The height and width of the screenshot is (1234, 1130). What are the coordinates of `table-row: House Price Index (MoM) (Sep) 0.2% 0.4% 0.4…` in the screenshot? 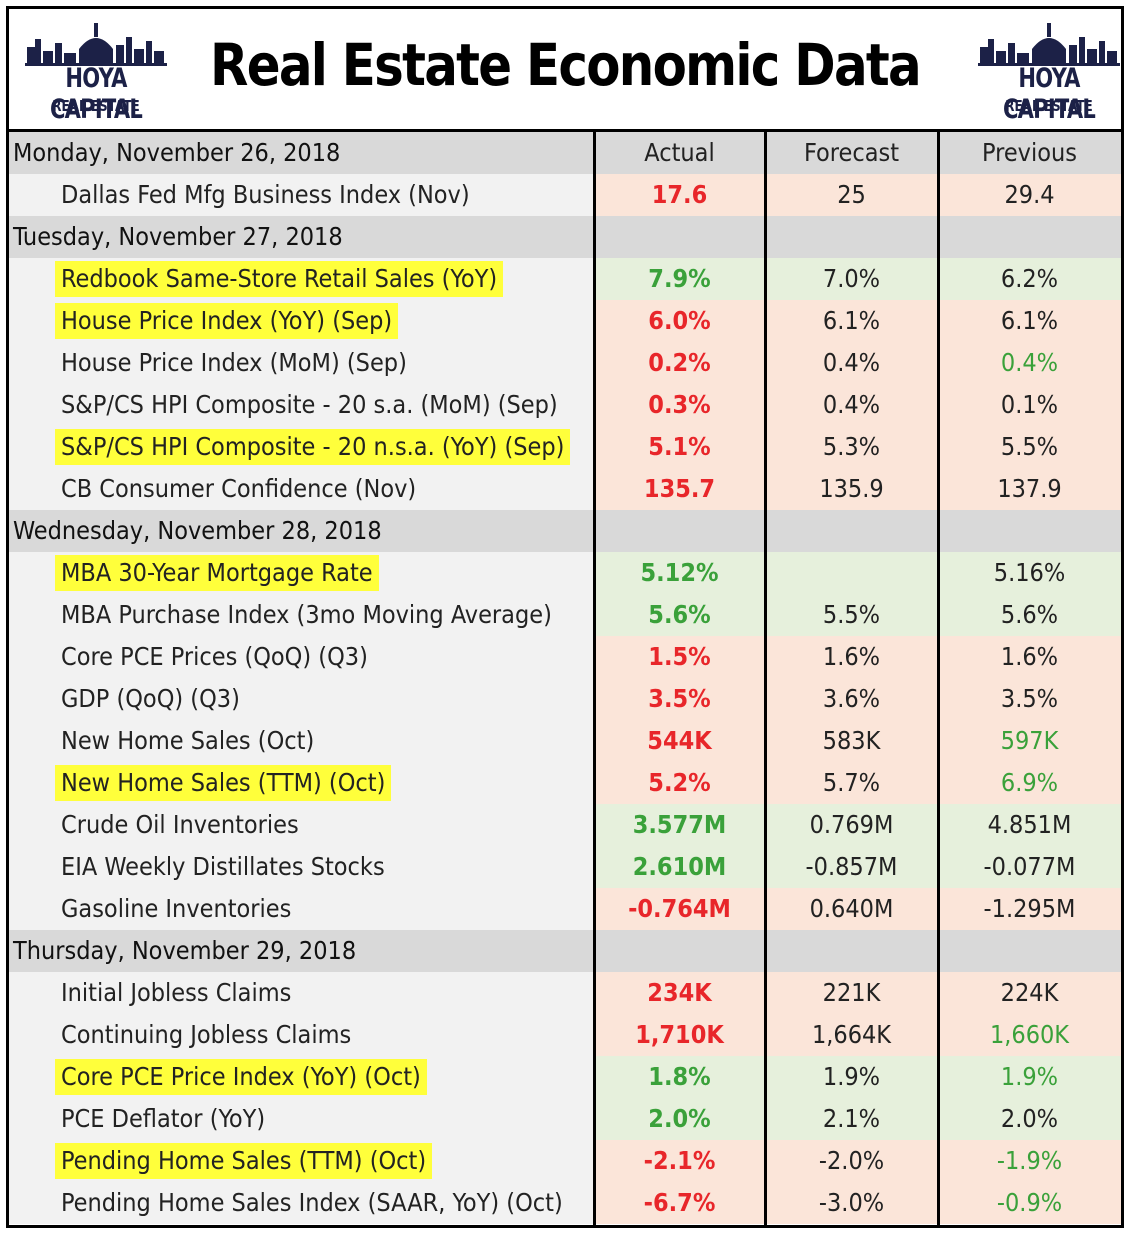 It's located at (565, 363).